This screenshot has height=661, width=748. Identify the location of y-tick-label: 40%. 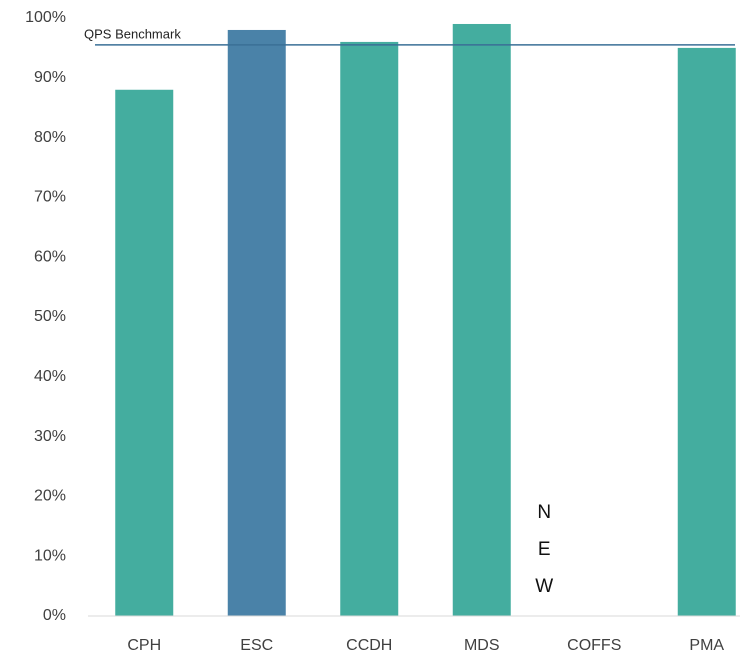
(50, 376).